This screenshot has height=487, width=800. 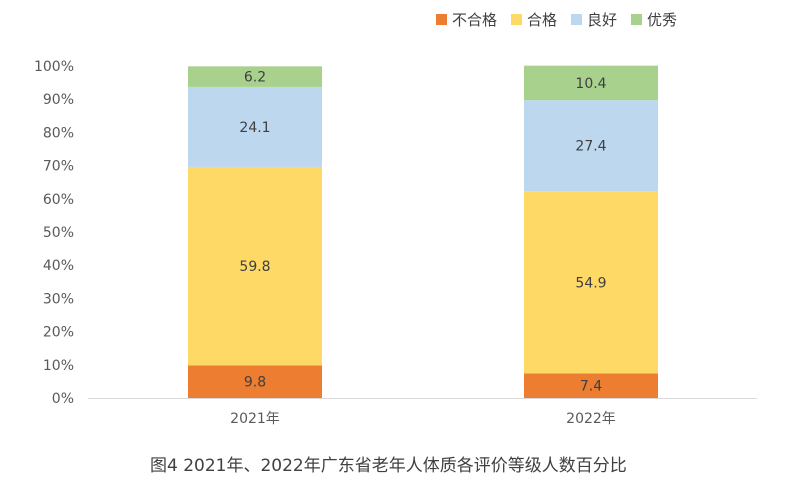 I want to click on legend-swatch-fail, so click(x=441, y=19).